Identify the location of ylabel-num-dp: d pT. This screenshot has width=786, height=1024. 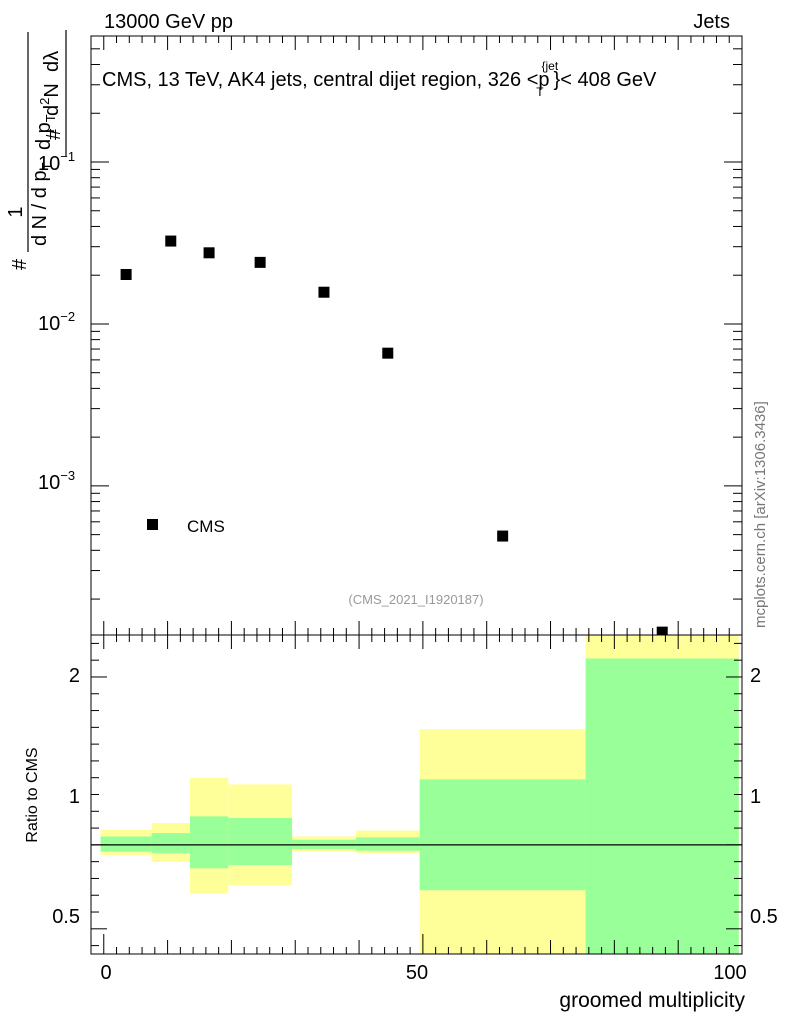
(45, 132).